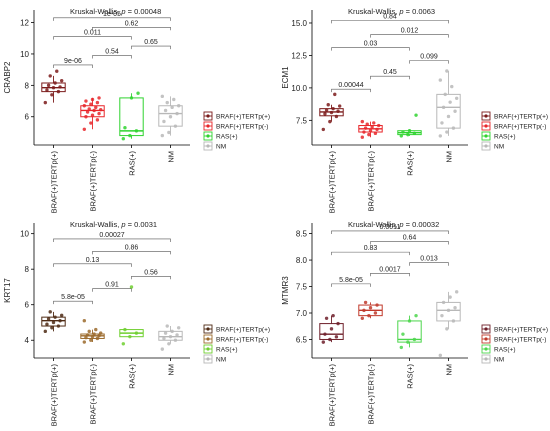  I want to click on comparison-p-label: 0.13, so click(93, 260).